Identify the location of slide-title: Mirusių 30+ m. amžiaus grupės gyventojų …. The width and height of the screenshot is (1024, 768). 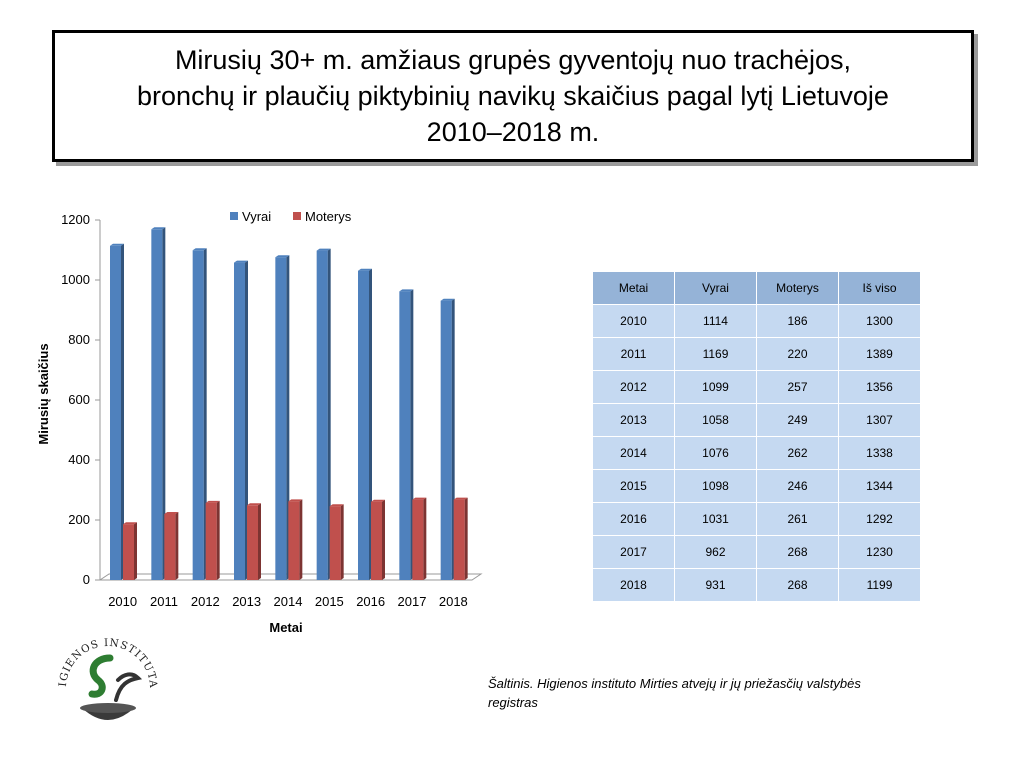
(513, 96).